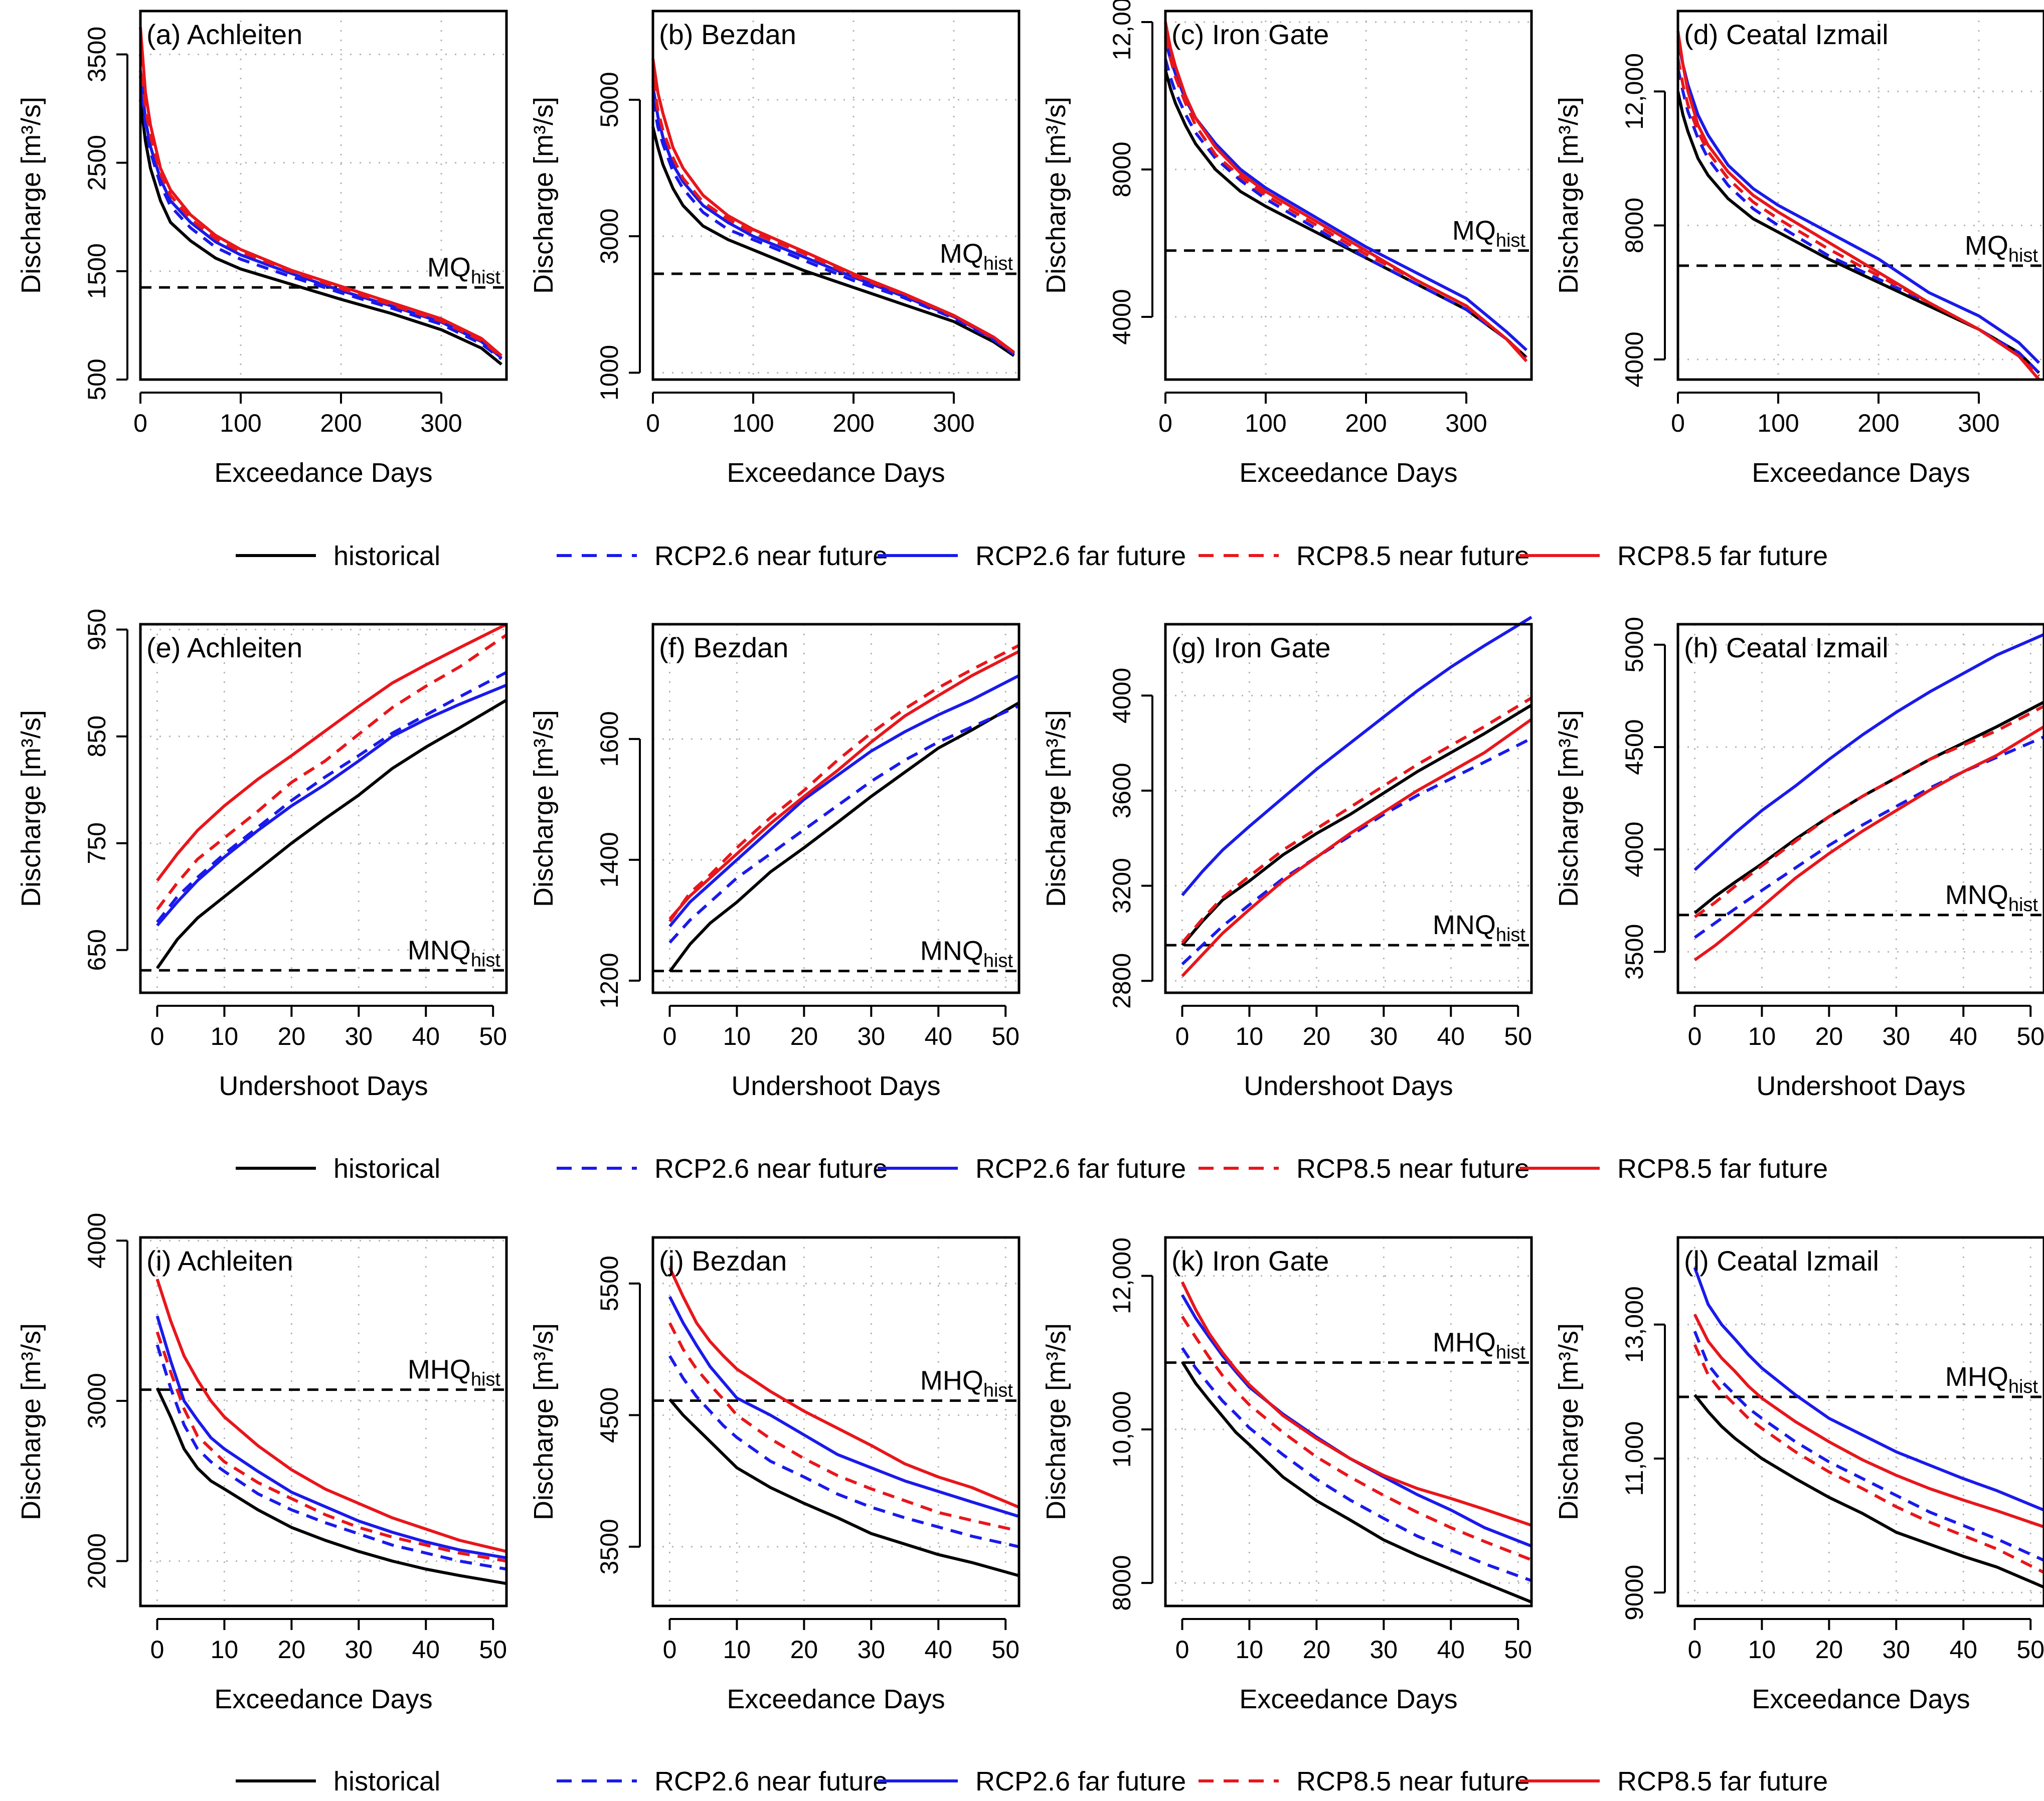 The width and height of the screenshot is (2044, 1801). What do you see at coordinates (323, 1086) in the screenshot?
I see `x-axis-label: Undershoot Days` at bounding box center [323, 1086].